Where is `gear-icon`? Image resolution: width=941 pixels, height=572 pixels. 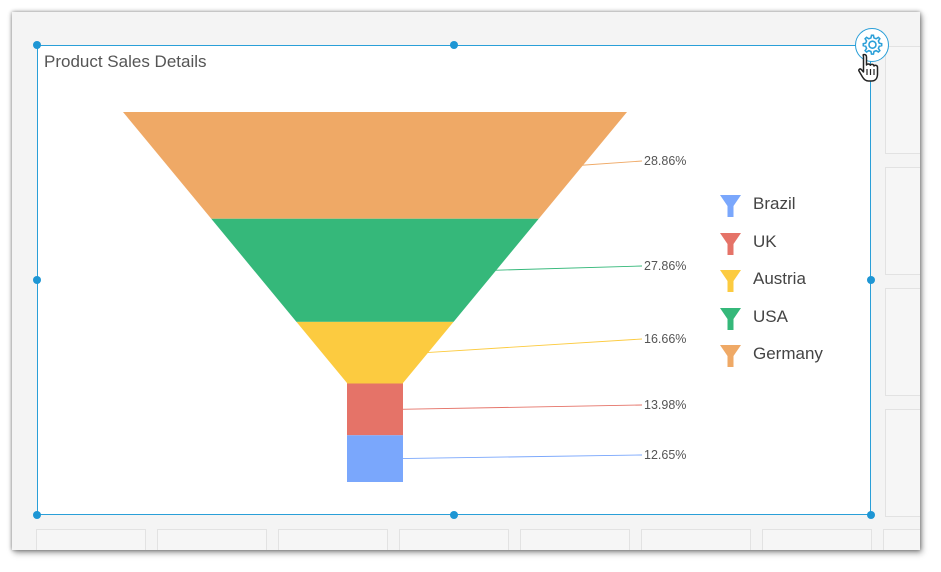
gear-icon is located at coordinates (872, 45).